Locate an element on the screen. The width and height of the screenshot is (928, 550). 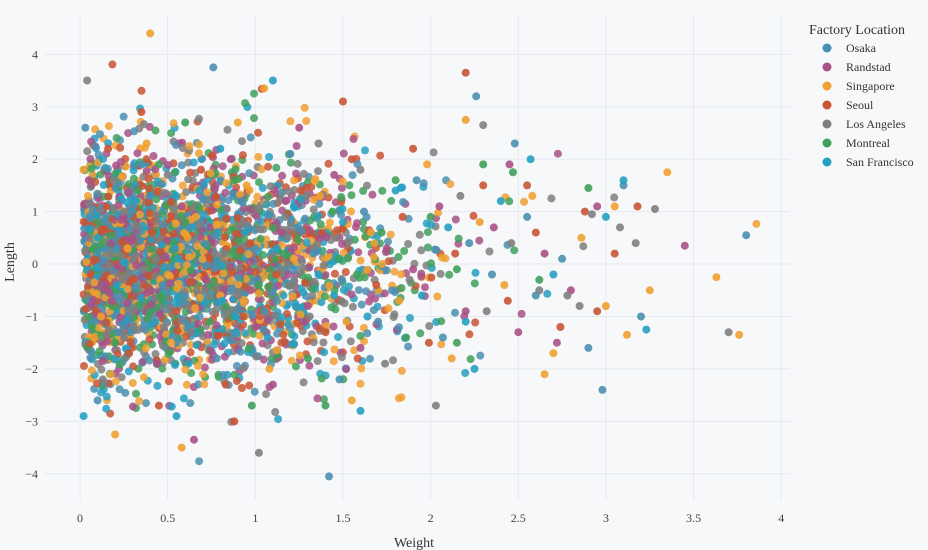
x-tick-label: 1 is located at coordinates (255, 518).